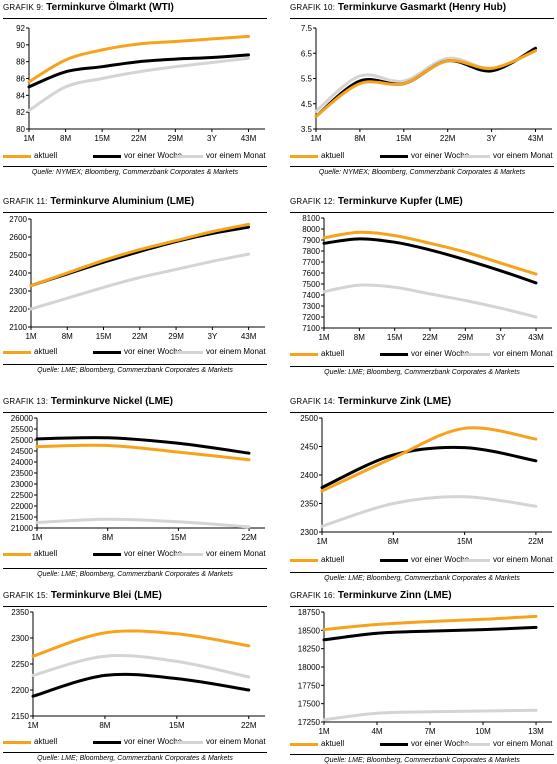 This screenshot has width=557, height=764. What do you see at coordinates (106, 595) in the screenshot?
I see `chart-title-text: Terminkurve Blei (LME)` at bounding box center [106, 595].